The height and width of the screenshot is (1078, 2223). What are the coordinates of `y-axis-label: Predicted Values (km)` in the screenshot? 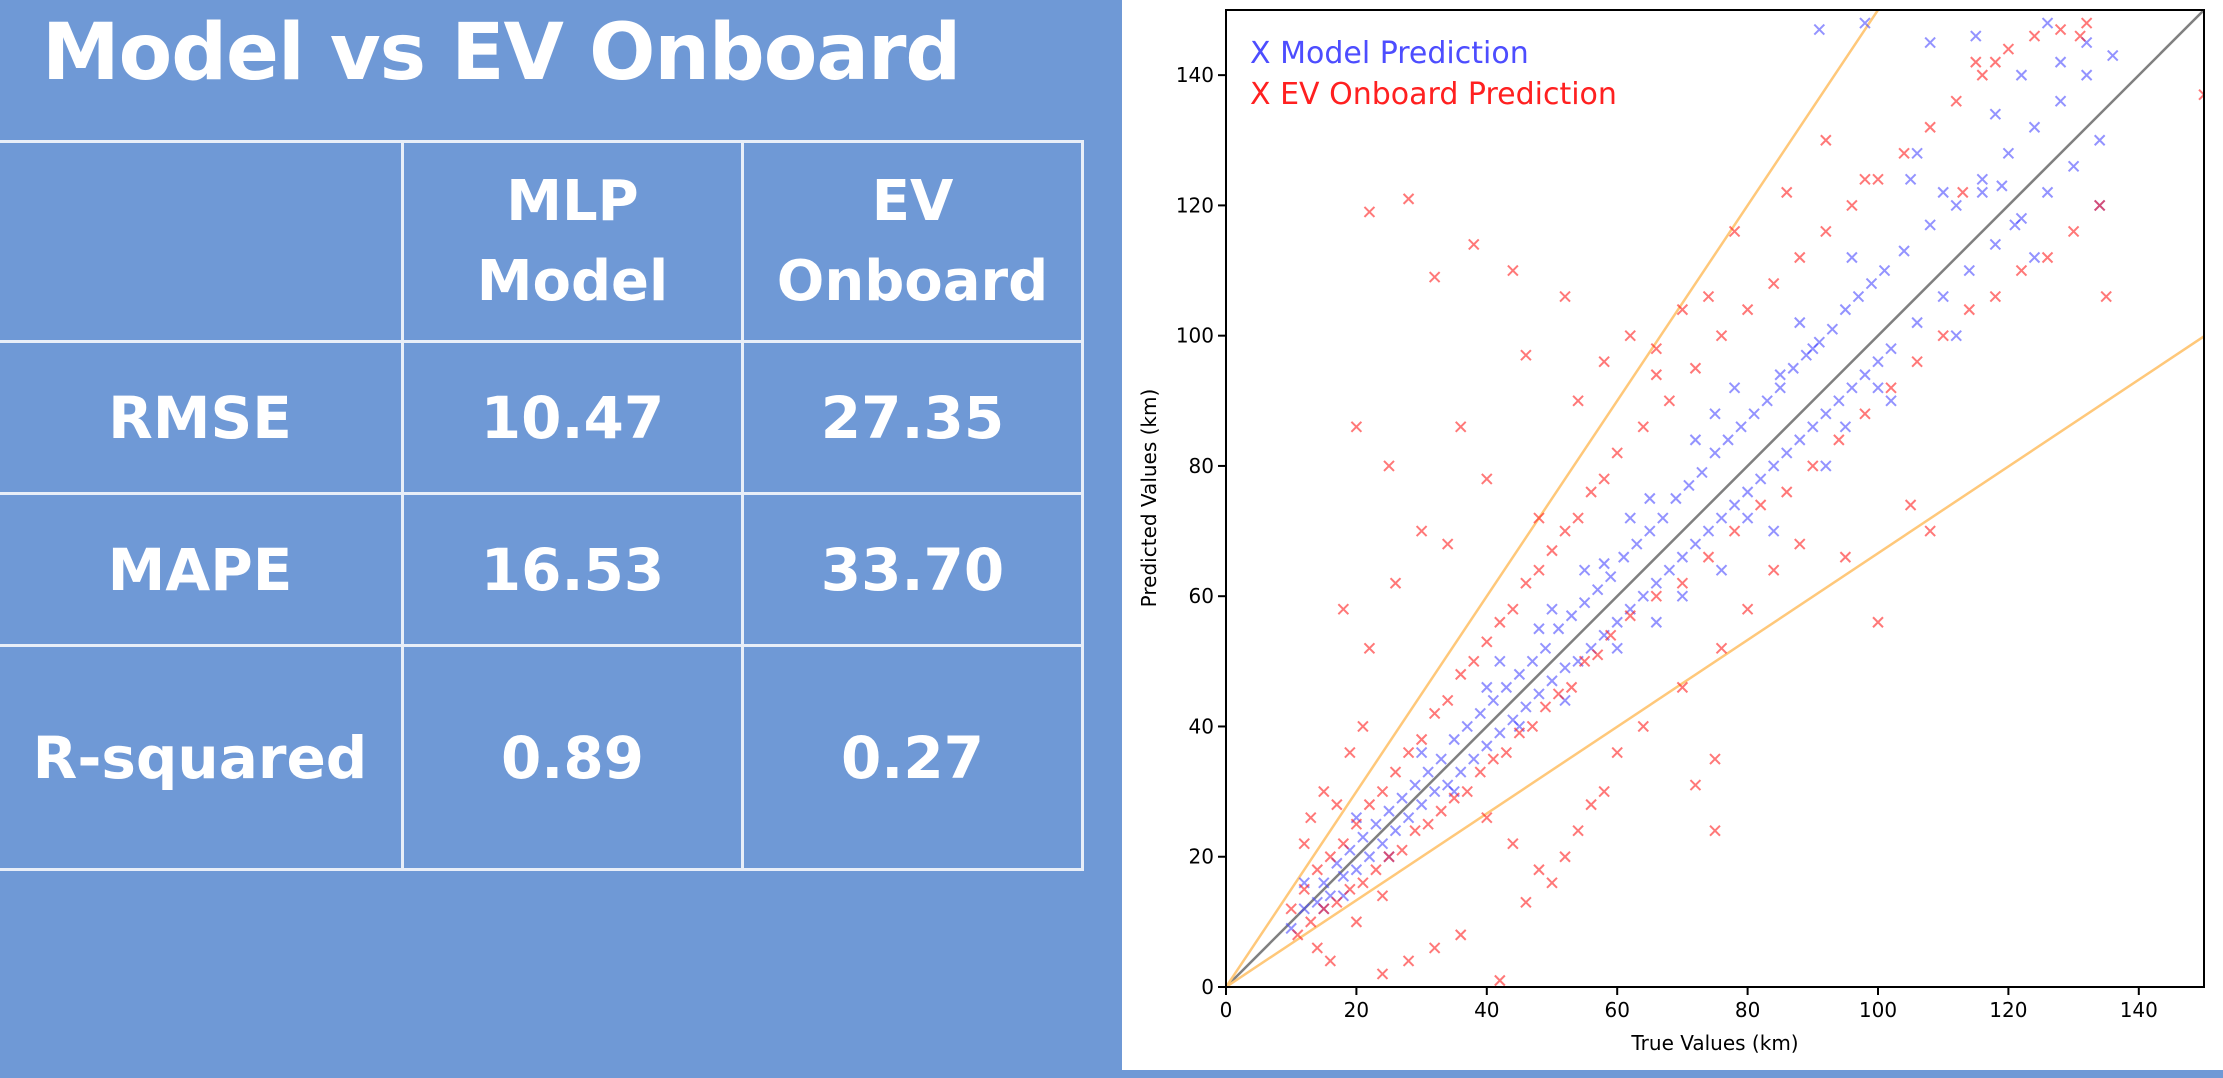 It's located at (1149, 498).